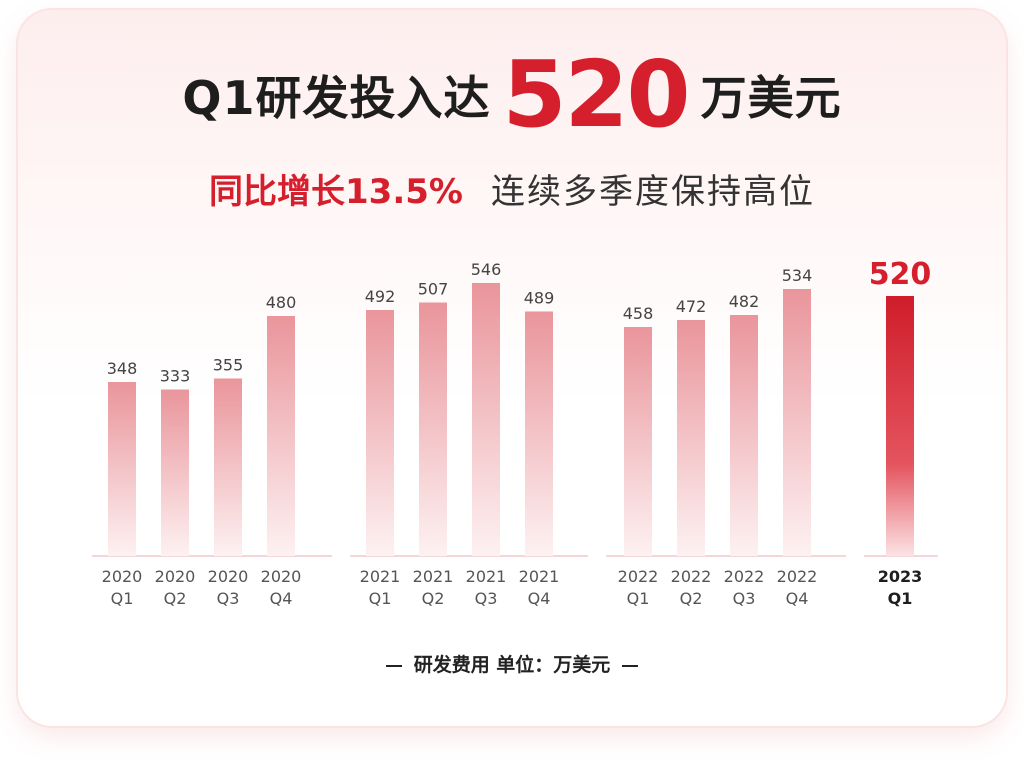 The width and height of the screenshot is (1024, 768). I want to click on footnote-text: 研发费用 单位：万美元, so click(512, 665).